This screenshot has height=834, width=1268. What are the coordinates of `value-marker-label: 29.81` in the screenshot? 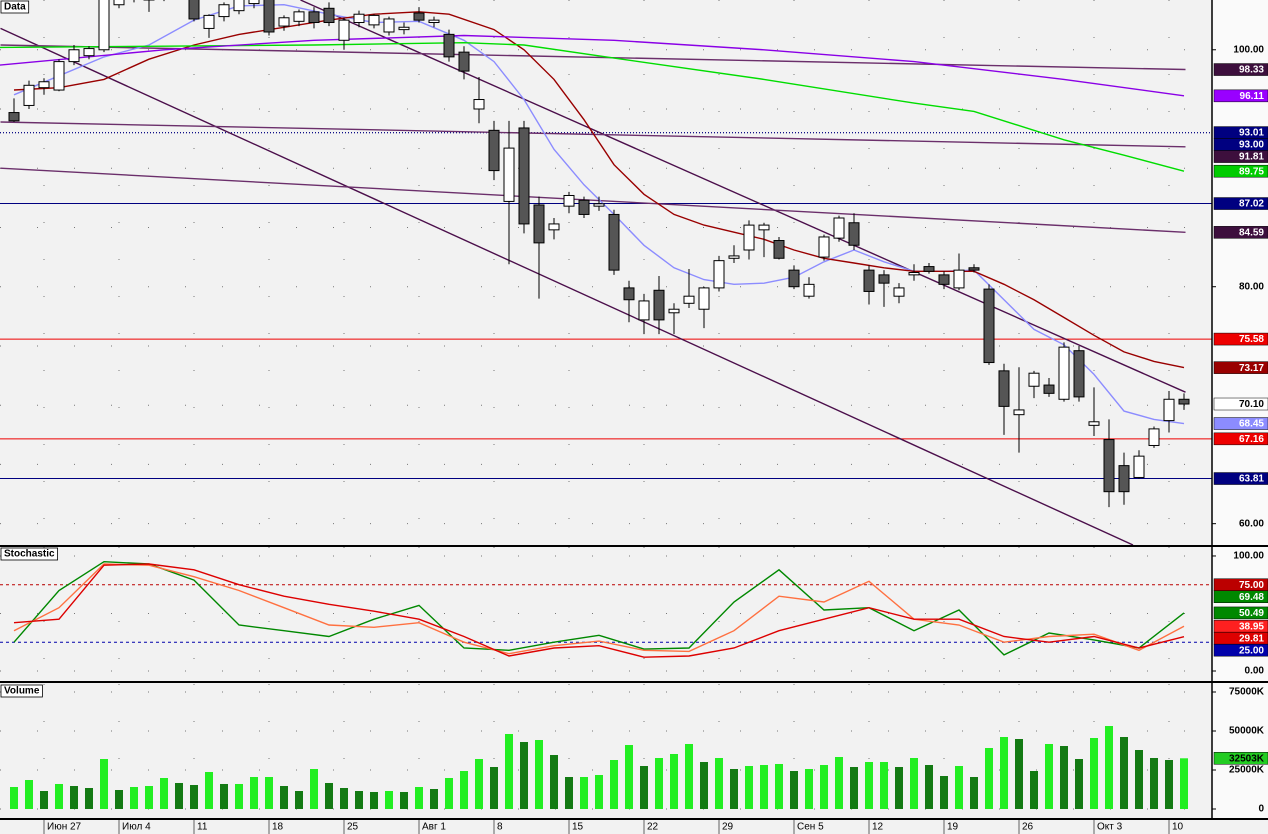 It's located at (1251, 638).